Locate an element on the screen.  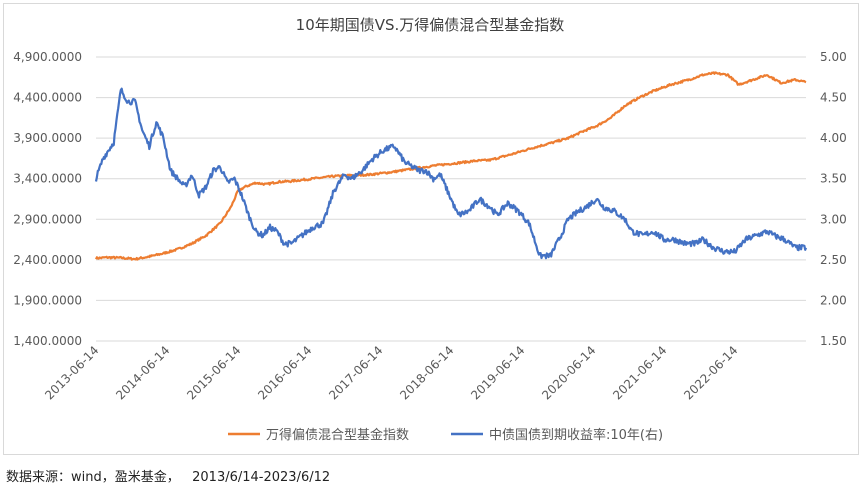
x-tick-label: 2022-06-14 is located at coordinates (710, 372).